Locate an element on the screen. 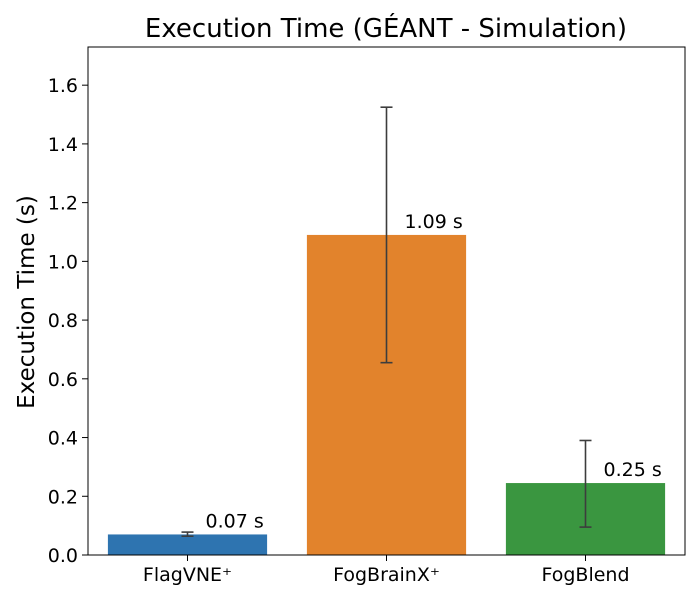  data-label-0: 0.07 s is located at coordinates (235, 521).